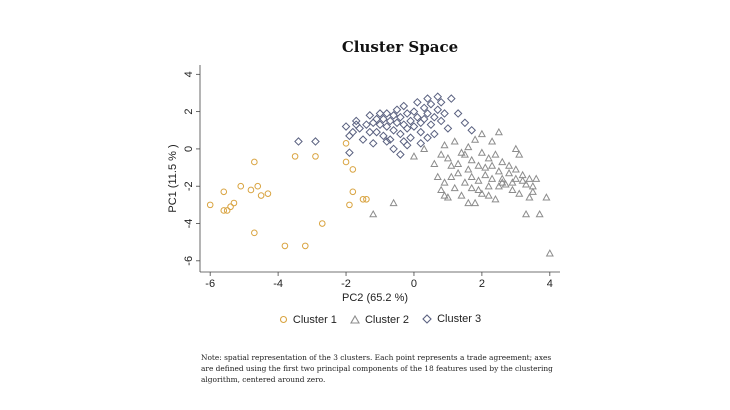 The height and width of the screenshot is (410, 730). Describe the element at coordinates (189, 261) in the screenshot. I see `y-tick-label: -6` at that location.